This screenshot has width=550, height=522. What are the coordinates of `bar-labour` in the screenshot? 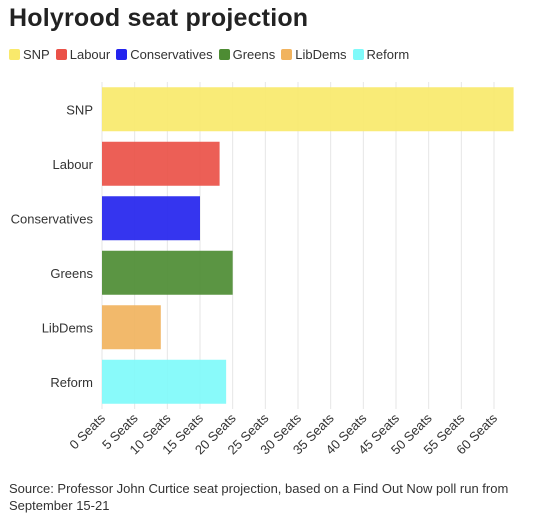 It's located at (161, 163).